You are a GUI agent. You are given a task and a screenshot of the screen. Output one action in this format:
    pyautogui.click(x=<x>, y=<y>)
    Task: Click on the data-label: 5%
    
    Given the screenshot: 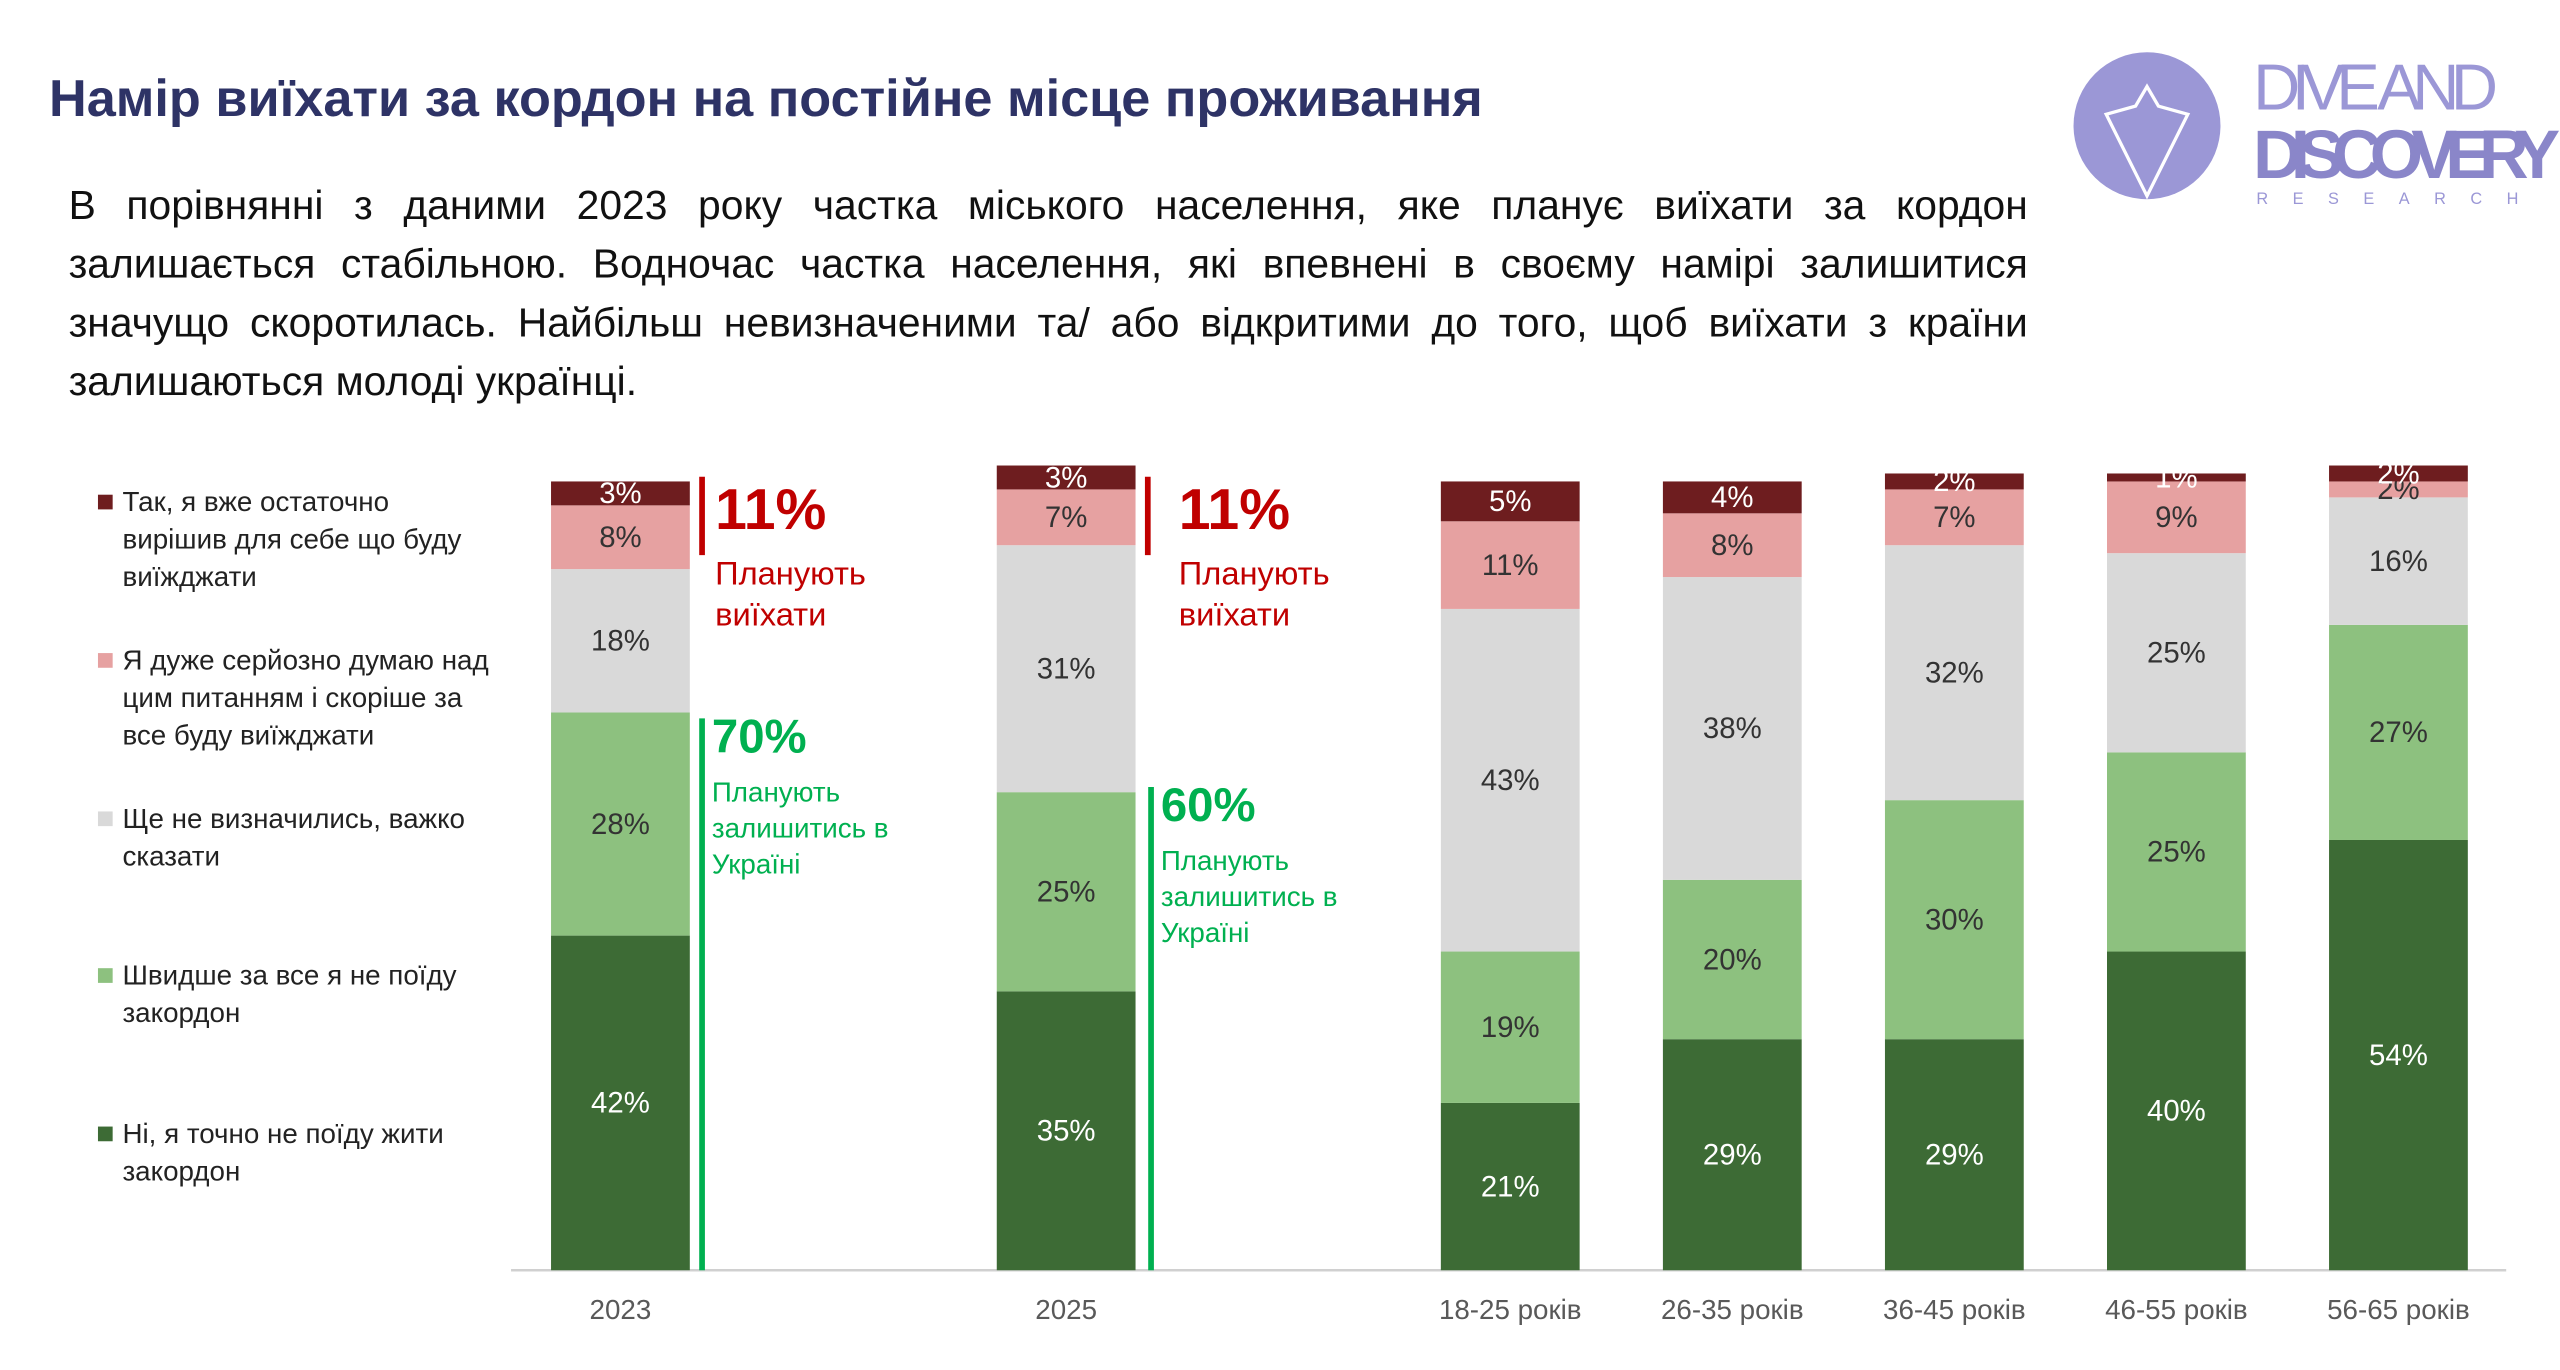 What is the action you would take?
    pyautogui.click(x=1510, y=501)
    